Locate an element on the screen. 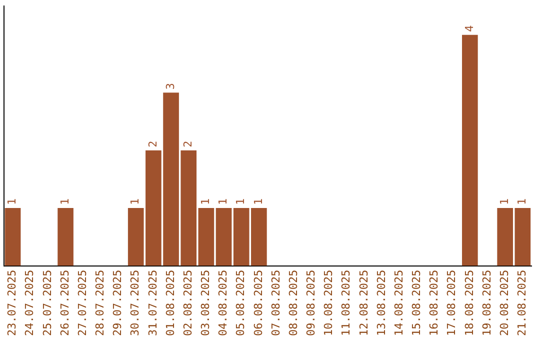 The image size is (540, 340). x-tick-label: 07.08.2025 is located at coordinates (275, 303).